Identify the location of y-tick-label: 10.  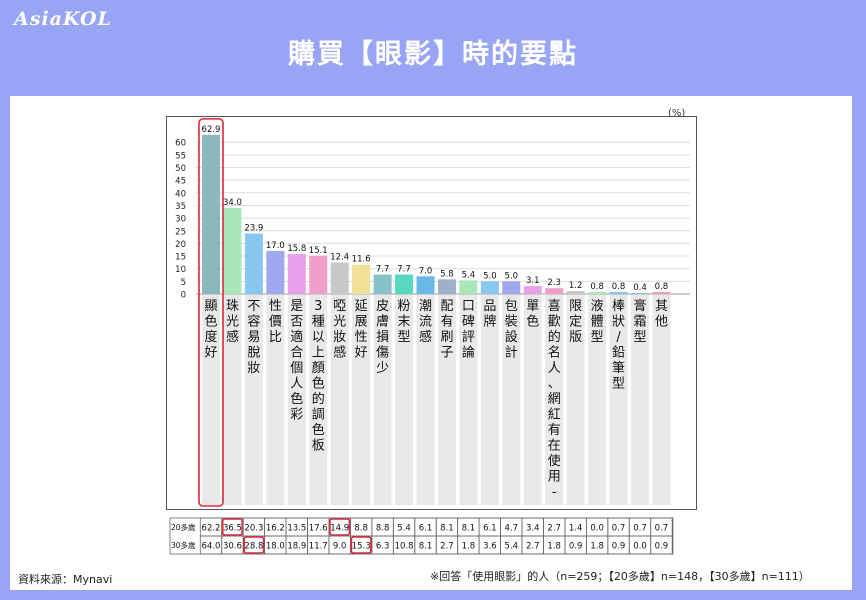
(180, 270).